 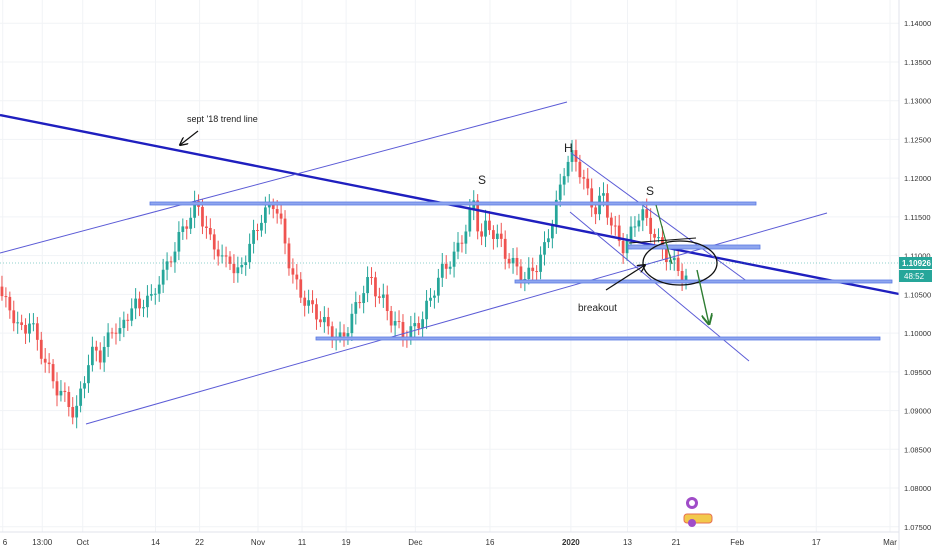 What do you see at coordinates (597, 308) in the screenshot?
I see `breakout-label: breakout` at bounding box center [597, 308].